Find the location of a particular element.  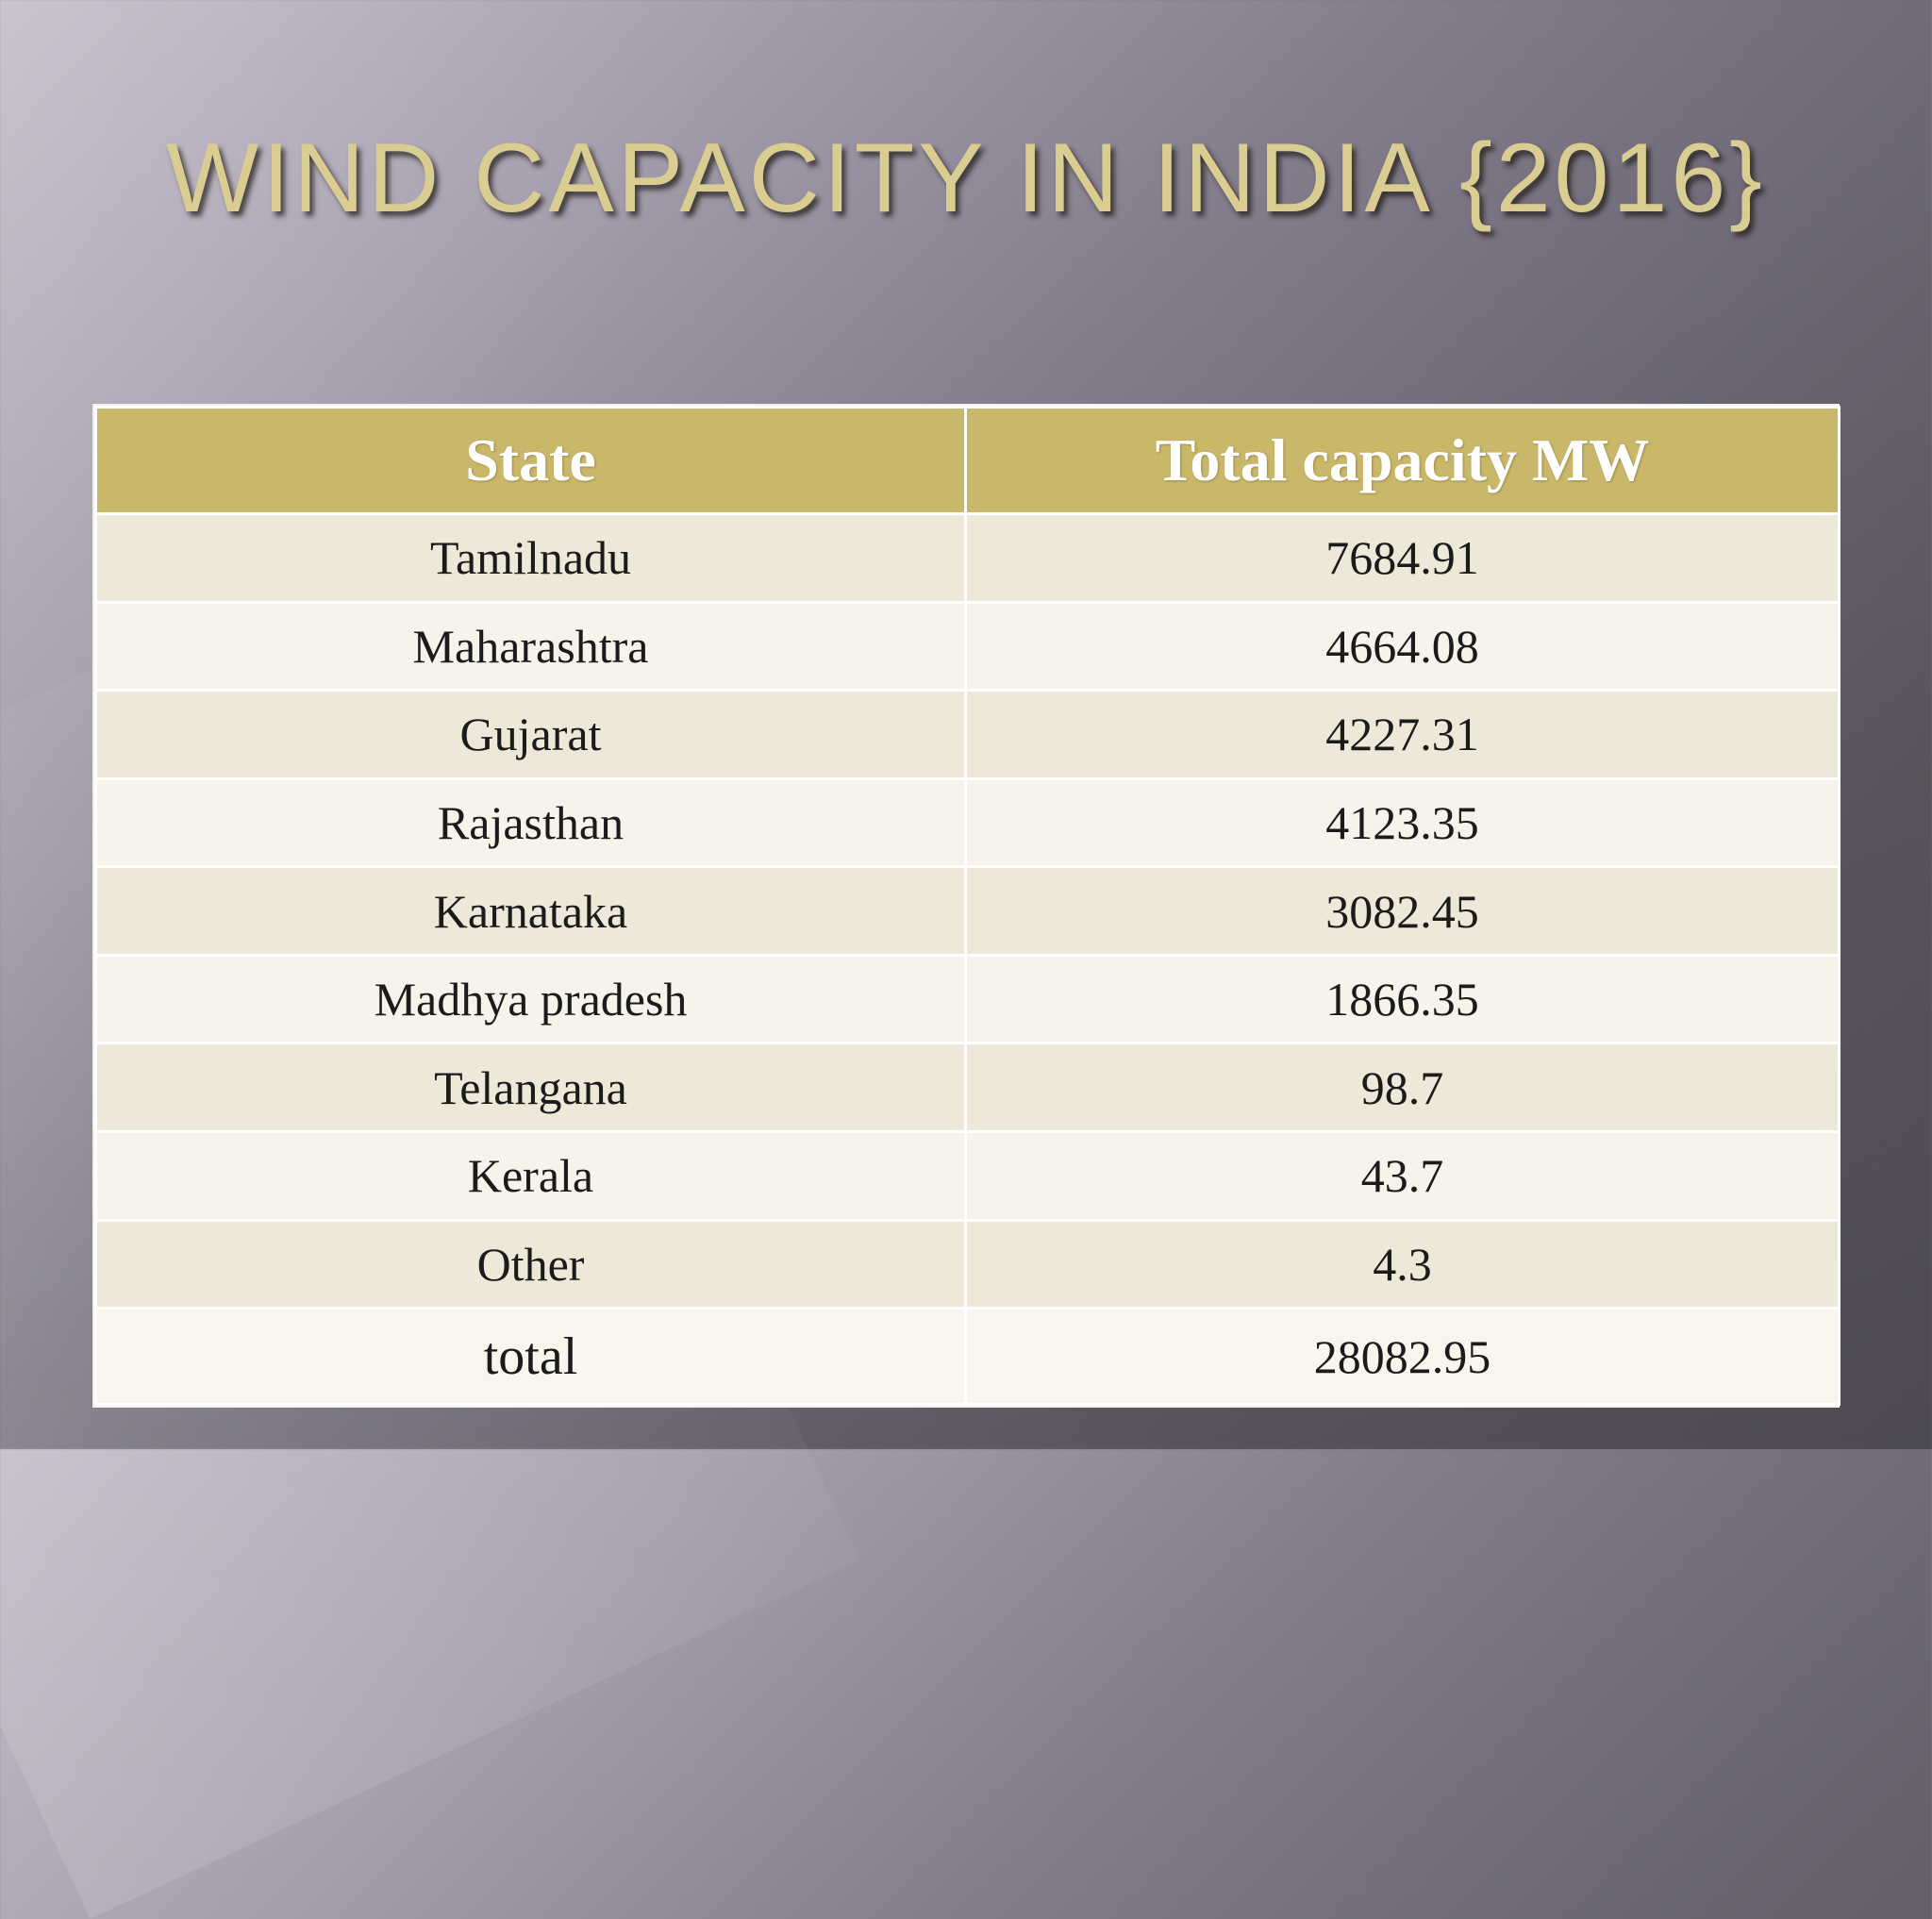

state-cell: Gujarat is located at coordinates (530, 734).